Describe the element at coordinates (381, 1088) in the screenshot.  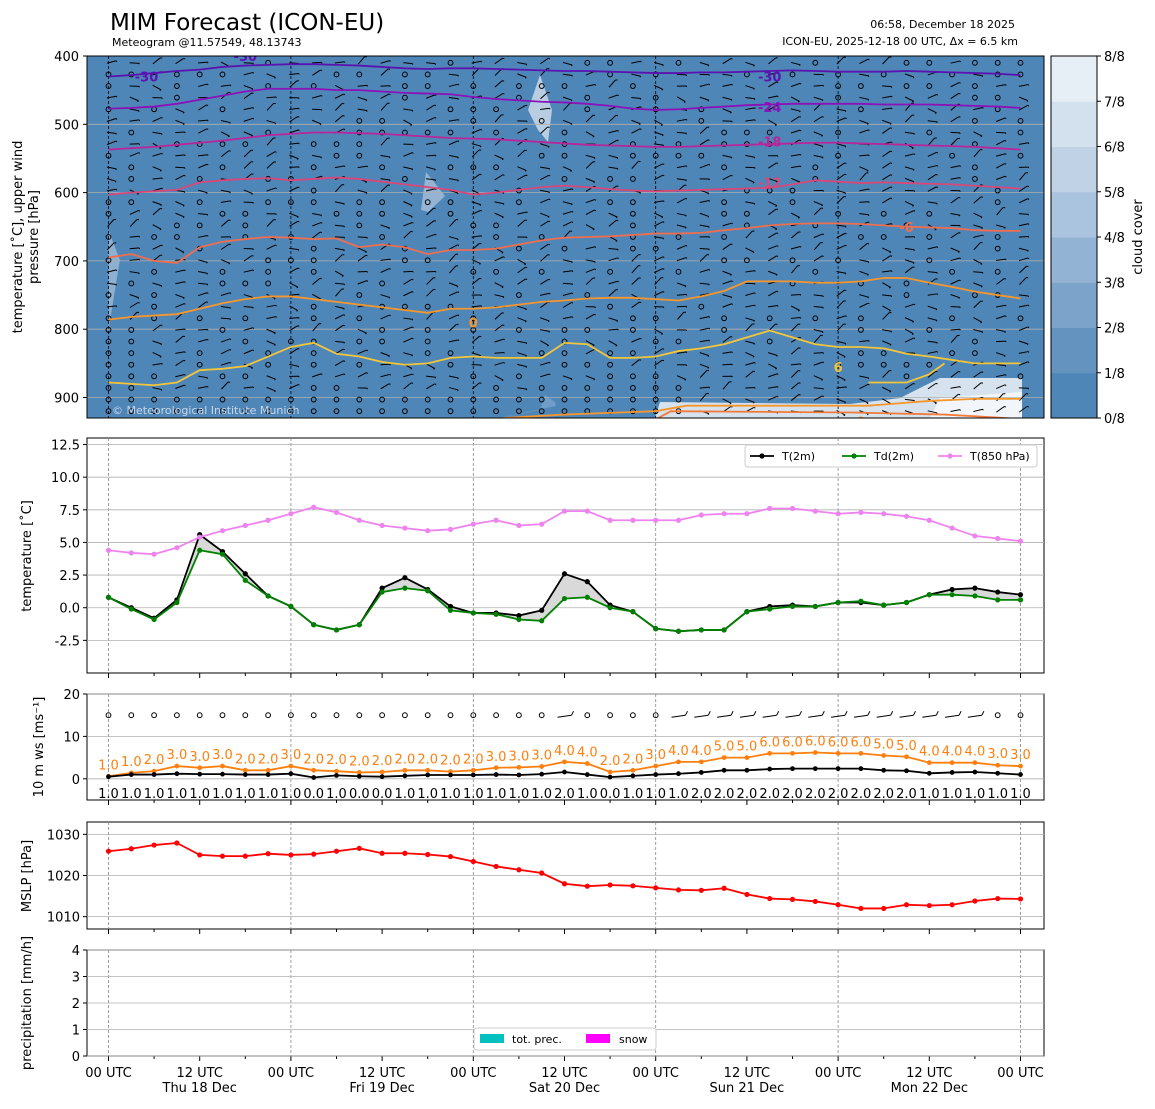
I see `x-day-label: Fri 19 Dec` at that location.